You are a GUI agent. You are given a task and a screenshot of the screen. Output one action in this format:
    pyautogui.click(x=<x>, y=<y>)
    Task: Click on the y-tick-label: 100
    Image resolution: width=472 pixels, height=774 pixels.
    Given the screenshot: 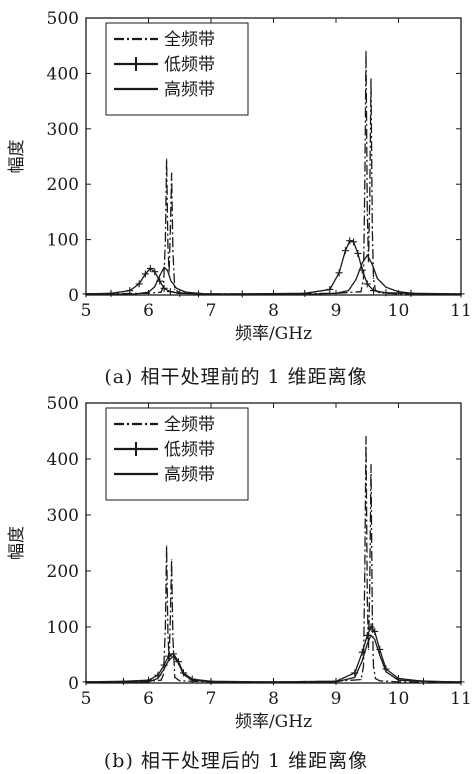 What is the action you would take?
    pyautogui.click(x=63, y=241)
    